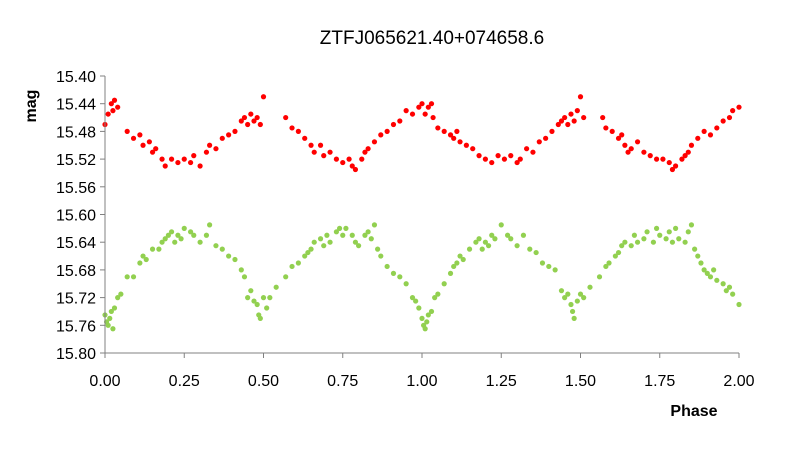  What do you see at coordinates (580, 381) in the screenshot?
I see `x-tick-label: 1.50` at bounding box center [580, 381].